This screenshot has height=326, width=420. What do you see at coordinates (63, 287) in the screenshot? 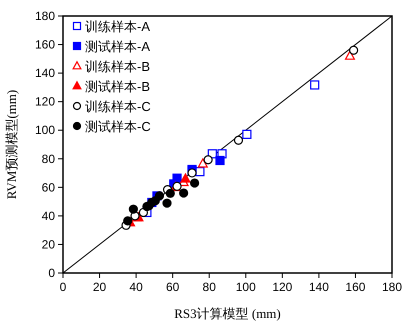
I see `x-tick-label: 0` at bounding box center [63, 287].